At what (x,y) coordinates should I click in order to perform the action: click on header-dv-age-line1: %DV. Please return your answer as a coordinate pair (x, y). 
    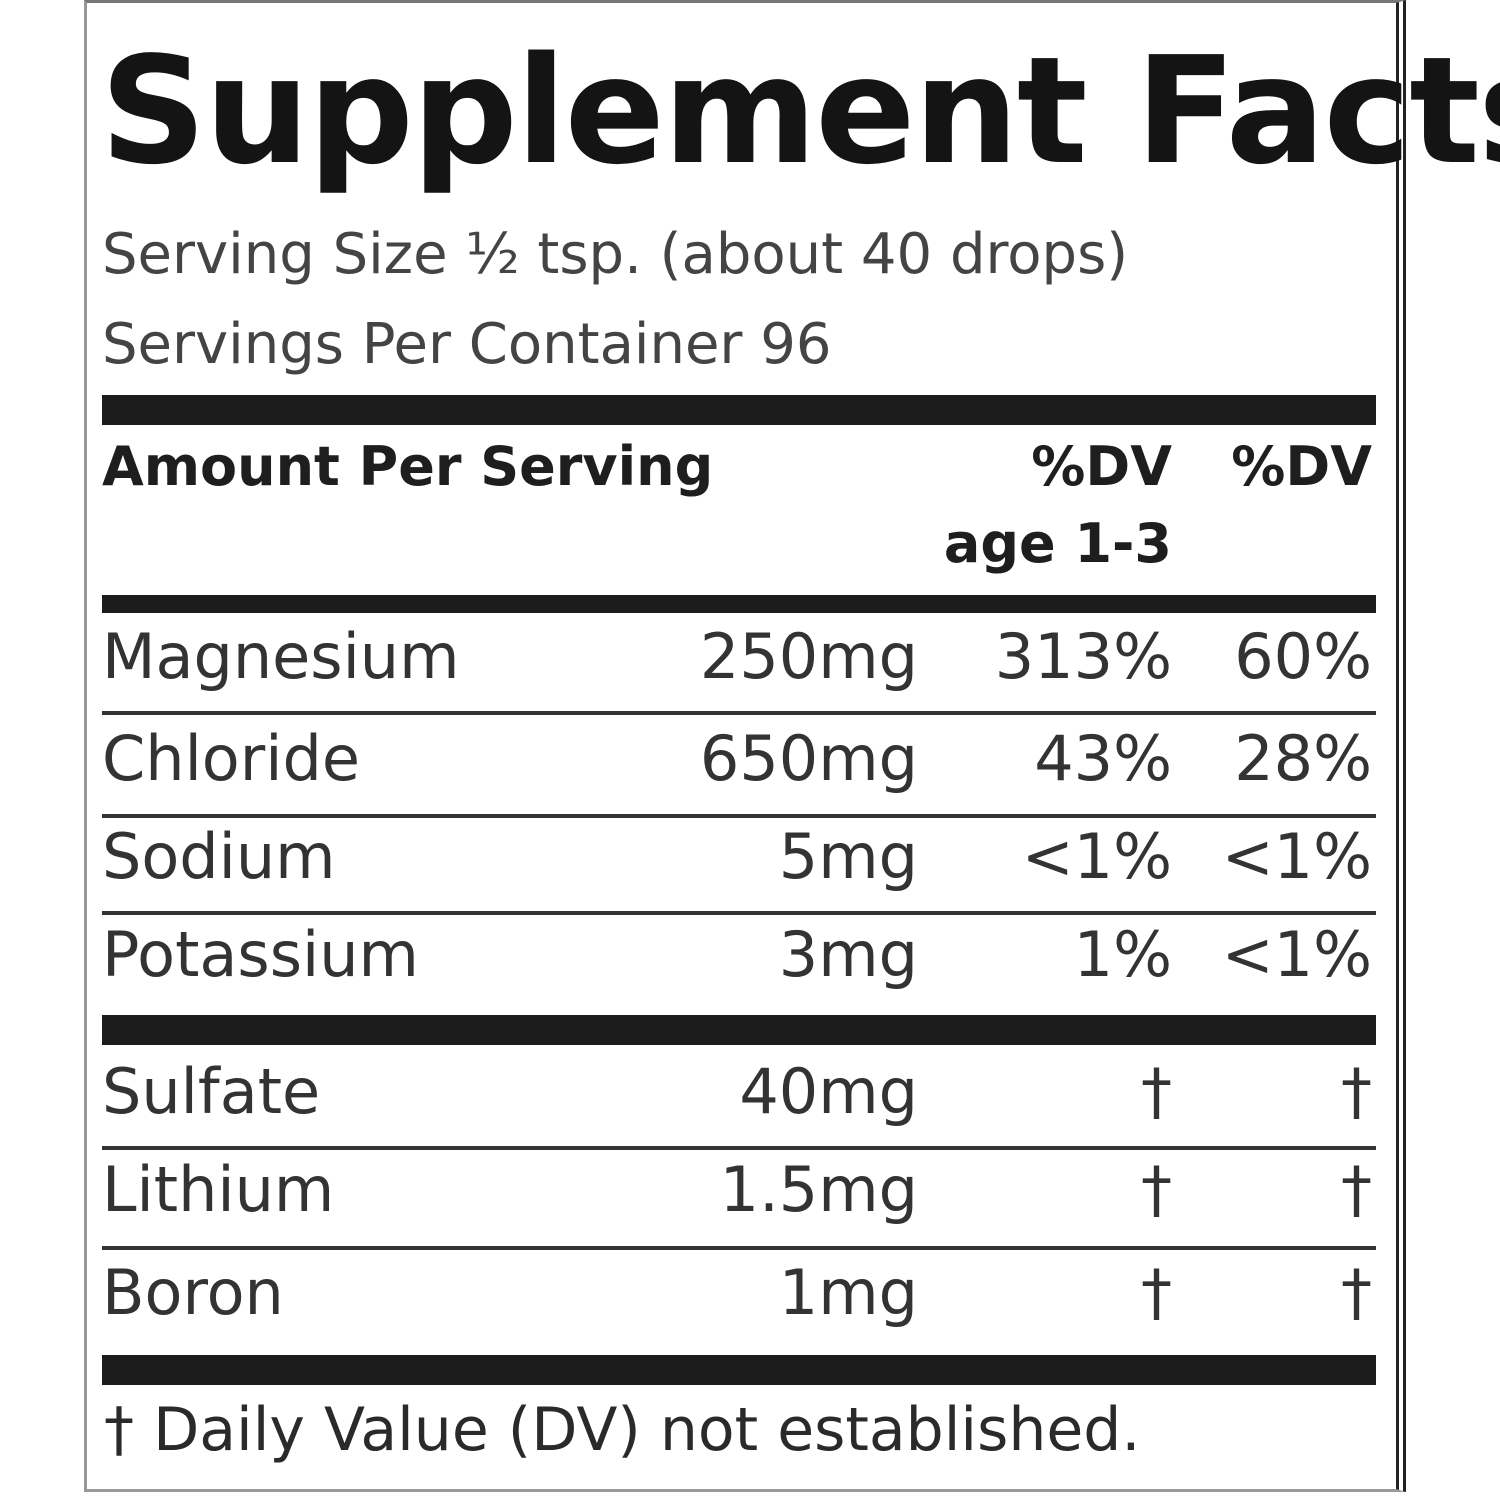
    Looking at the image, I should click on (1101, 466).